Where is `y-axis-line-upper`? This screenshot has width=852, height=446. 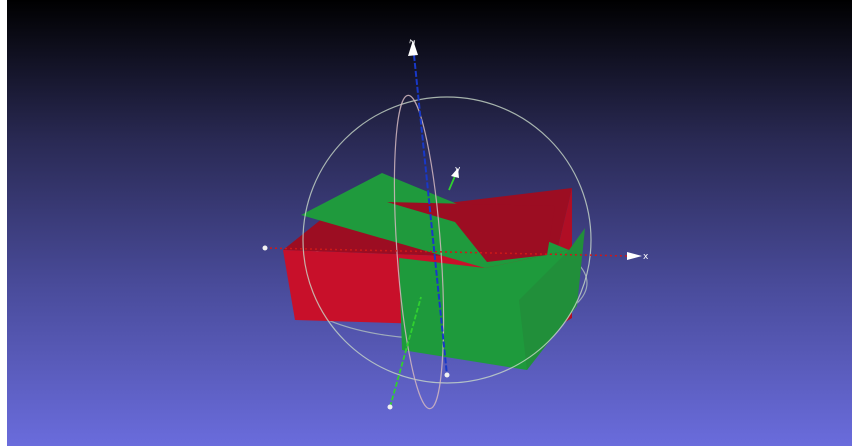 y-axis-line-upper is located at coordinates (452, 183).